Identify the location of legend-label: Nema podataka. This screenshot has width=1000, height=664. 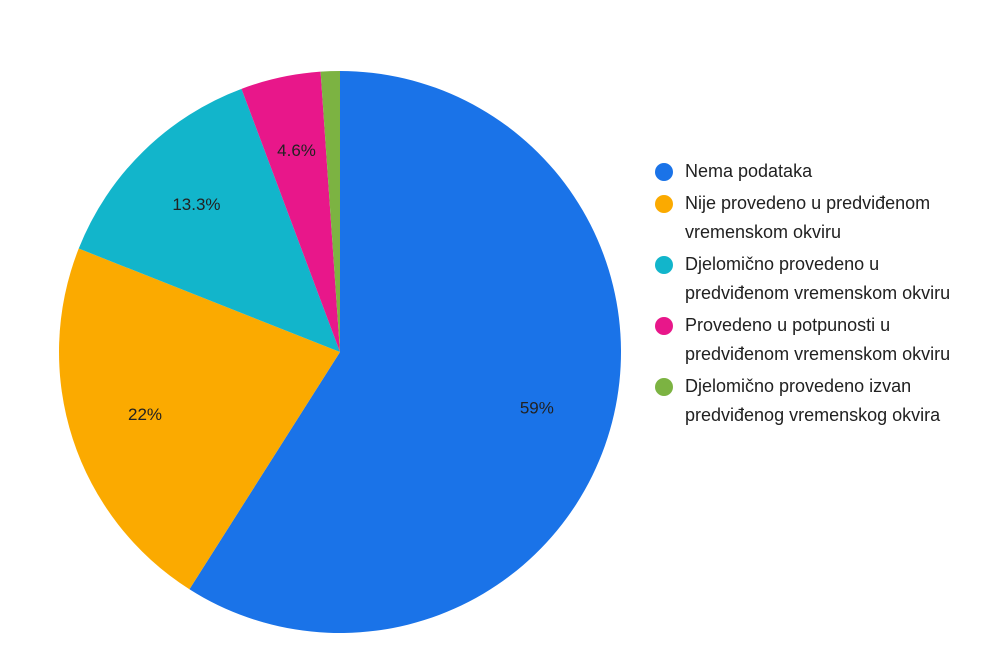
(749, 171).